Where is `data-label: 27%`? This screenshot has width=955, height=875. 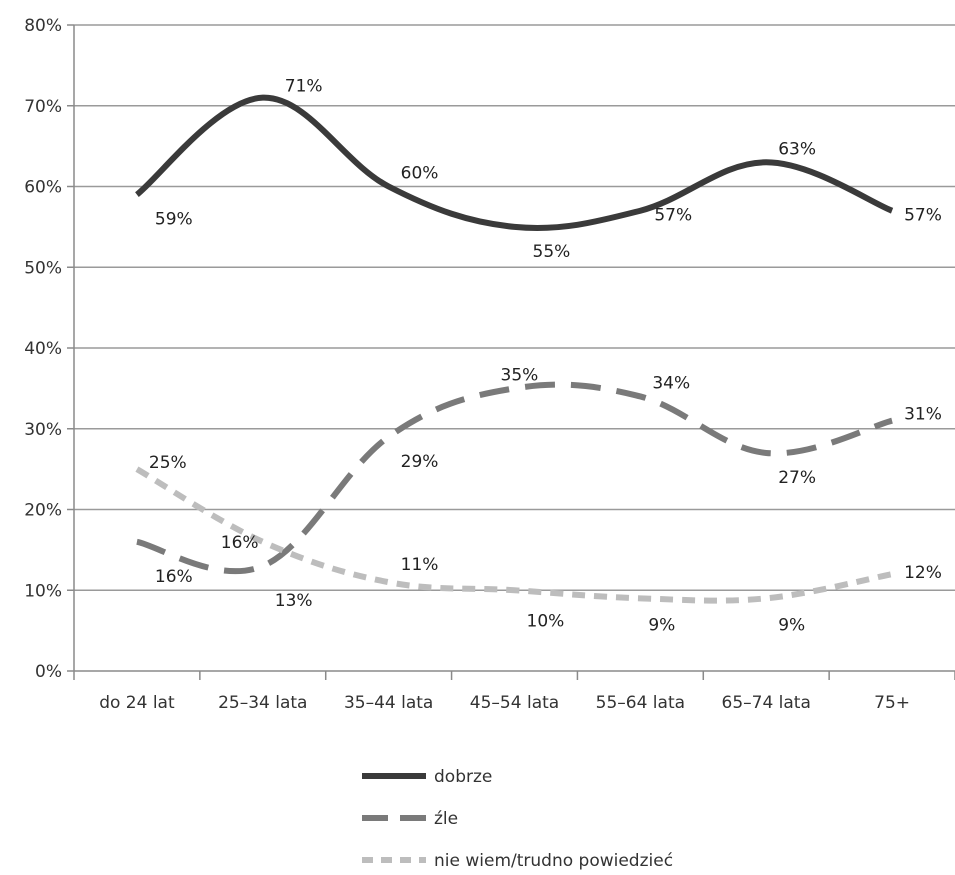
data-label: 27% is located at coordinates (797, 478).